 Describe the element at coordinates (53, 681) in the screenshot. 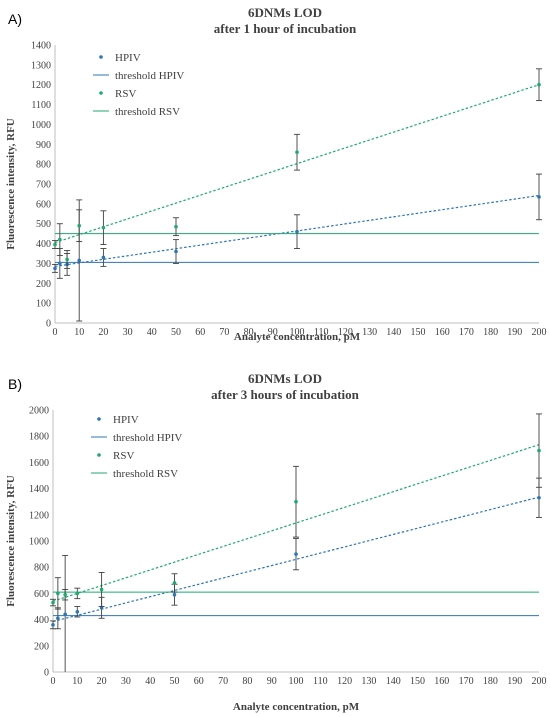

I see `x-tick-label: 0` at that location.